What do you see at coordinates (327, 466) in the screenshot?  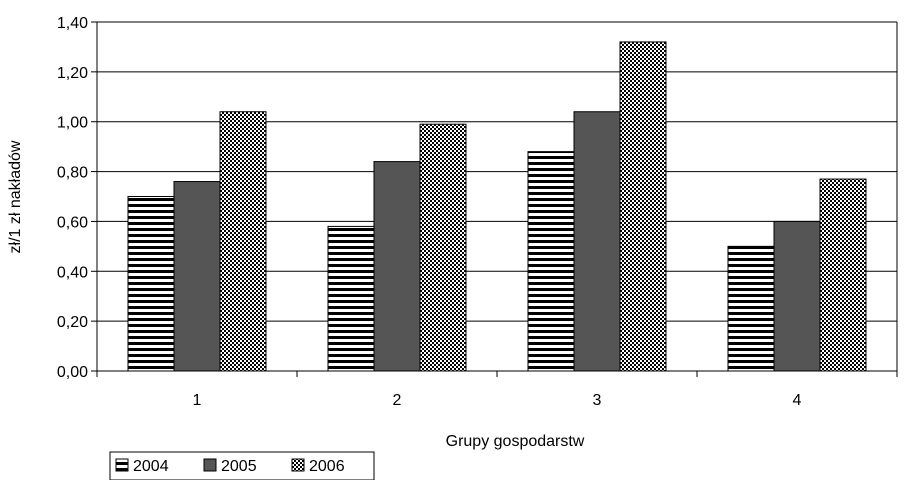 I see `legend-label-2006: 2006` at bounding box center [327, 466].